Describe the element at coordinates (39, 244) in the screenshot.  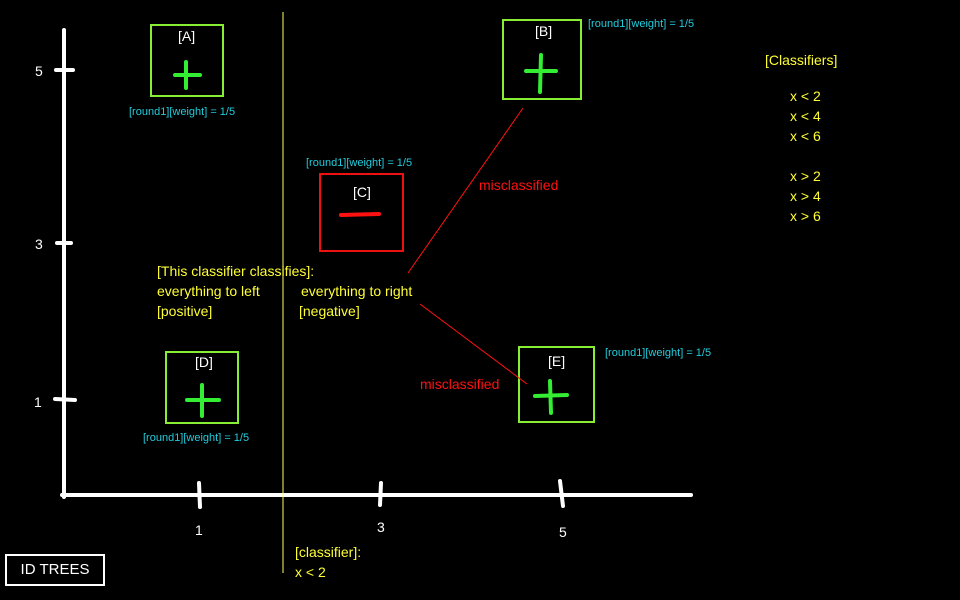
I see `y-tick-label-3: 3` at that location.